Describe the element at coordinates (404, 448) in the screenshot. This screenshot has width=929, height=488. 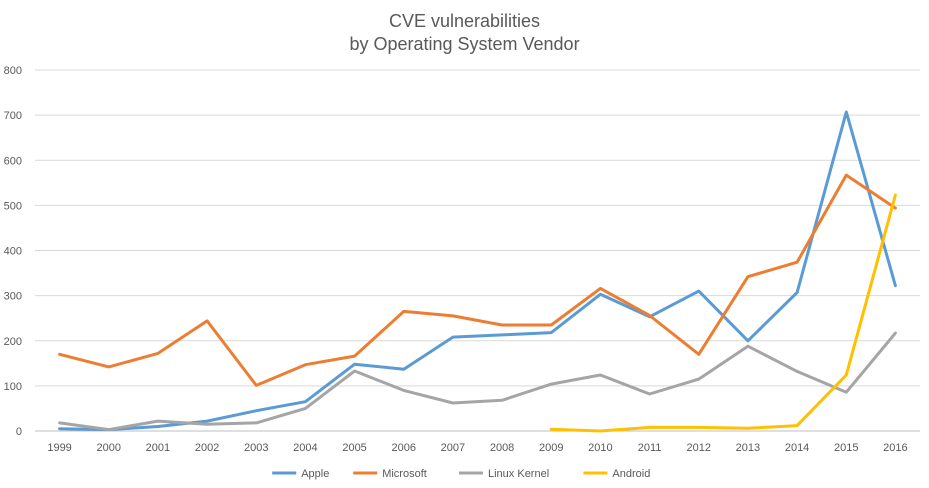
I see `x-tick-label: 2006` at that location.